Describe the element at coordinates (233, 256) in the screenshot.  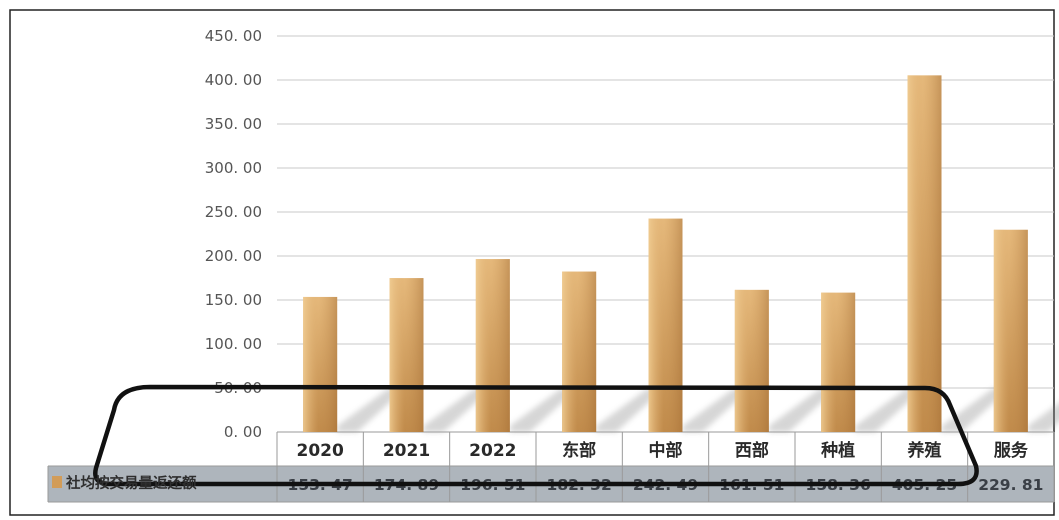
I see `y-tick-label: 200. 00` at that location.